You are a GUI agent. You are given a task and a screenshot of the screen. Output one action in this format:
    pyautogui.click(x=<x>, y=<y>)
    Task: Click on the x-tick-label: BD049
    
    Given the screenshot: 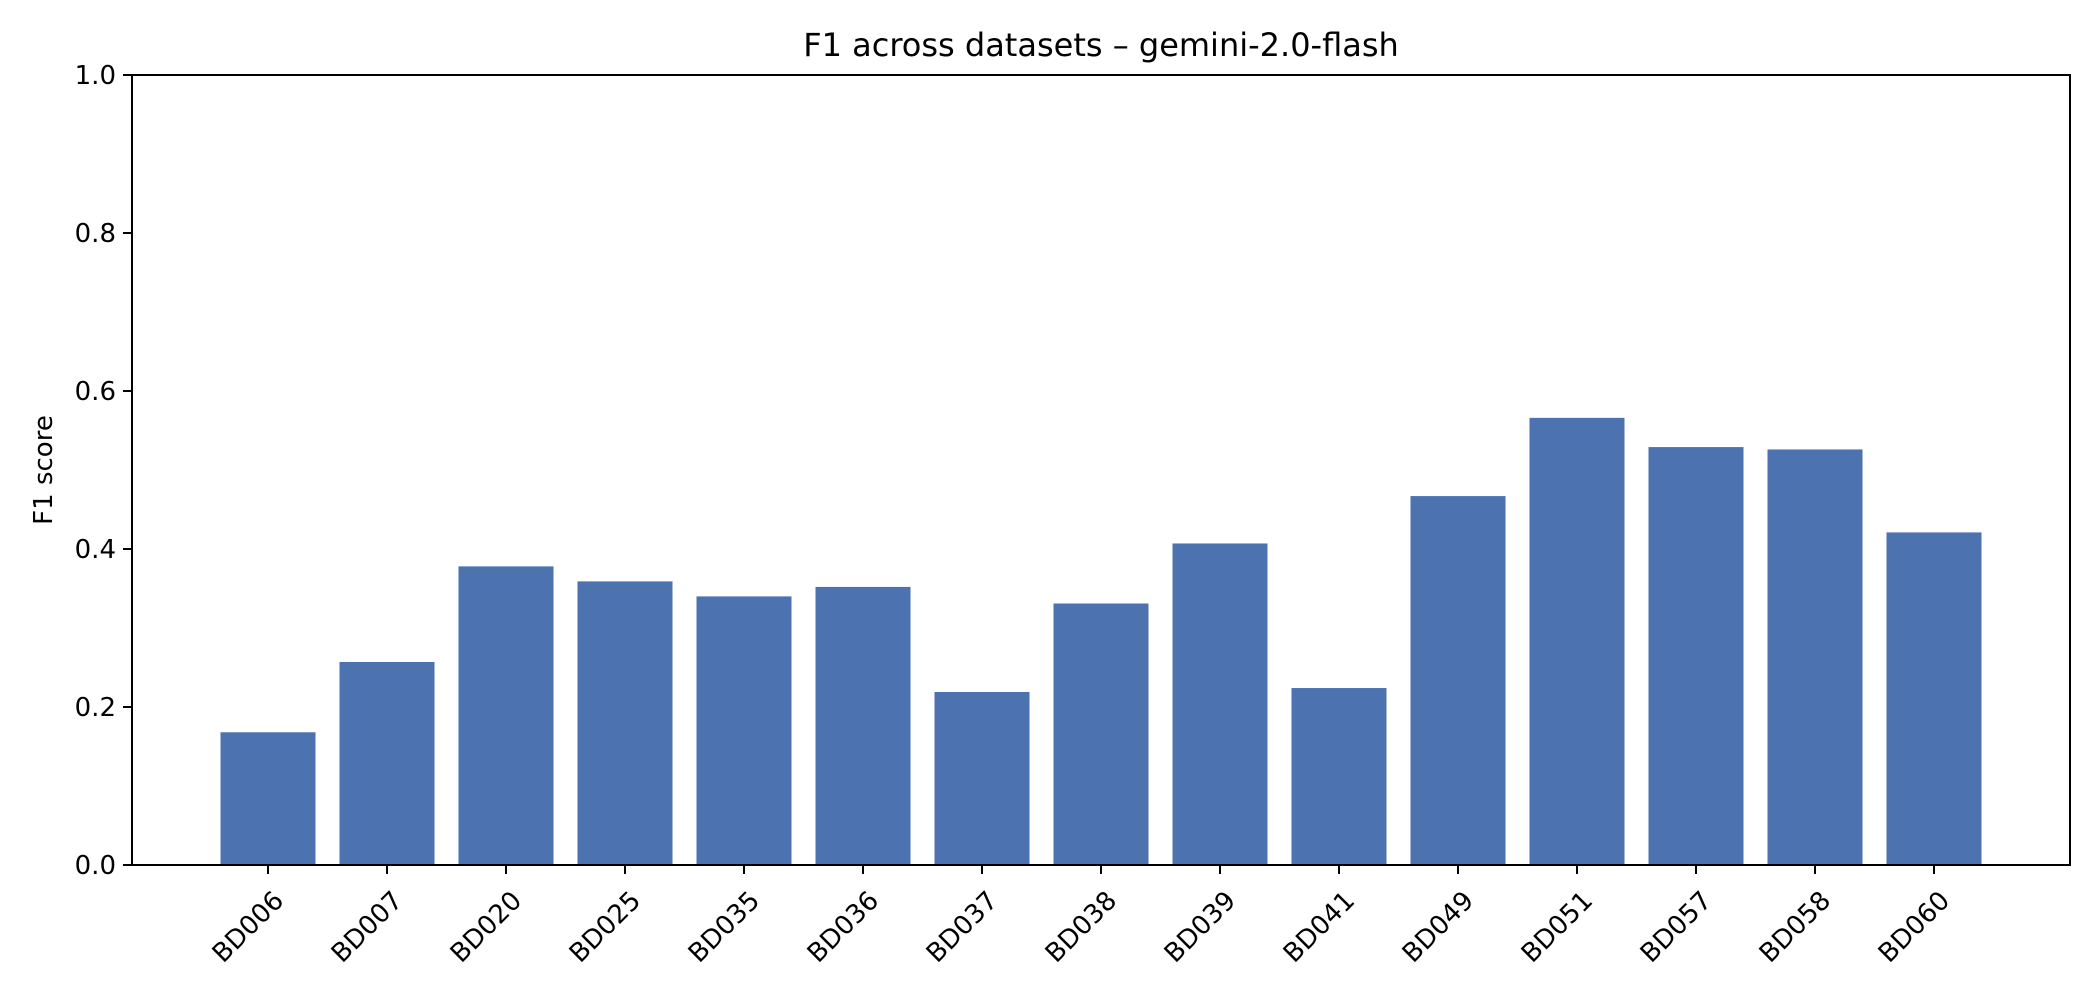 What is the action you would take?
    pyautogui.click(x=1438, y=927)
    